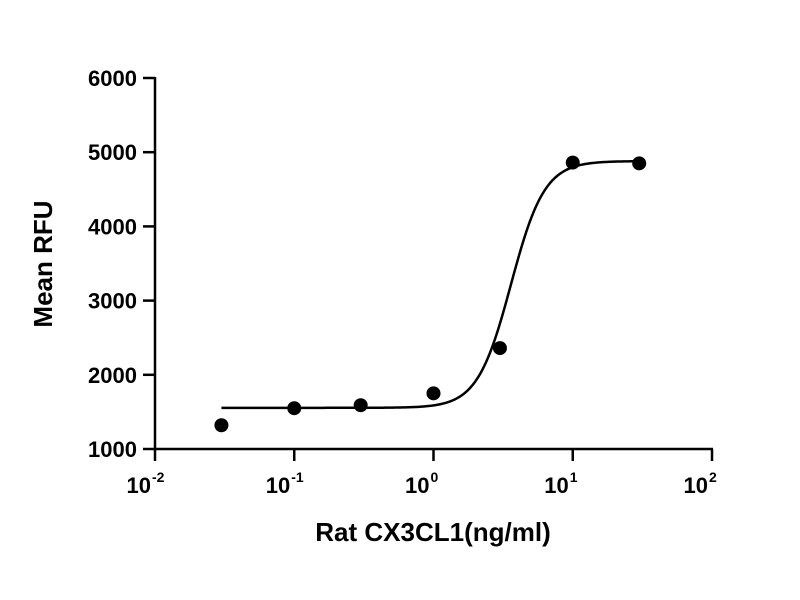 The image size is (800, 600). Describe the element at coordinates (112, 449) in the screenshot. I see `y-tick-label: 1000` at that location.